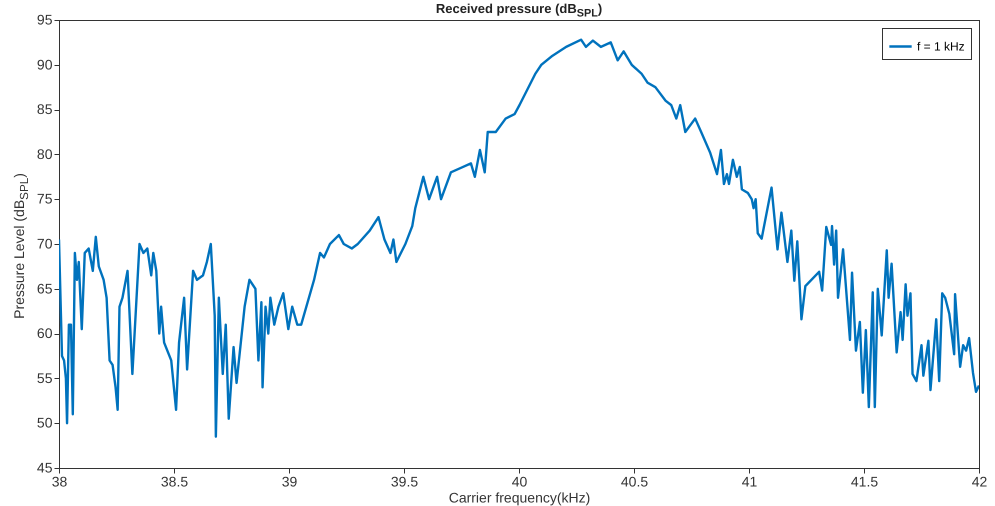 This screenshot has height=506, width=995. Describe the element at coordinates (941, 47) in the screenshot. I see `legend-label: f = 1 kHz` at that location.